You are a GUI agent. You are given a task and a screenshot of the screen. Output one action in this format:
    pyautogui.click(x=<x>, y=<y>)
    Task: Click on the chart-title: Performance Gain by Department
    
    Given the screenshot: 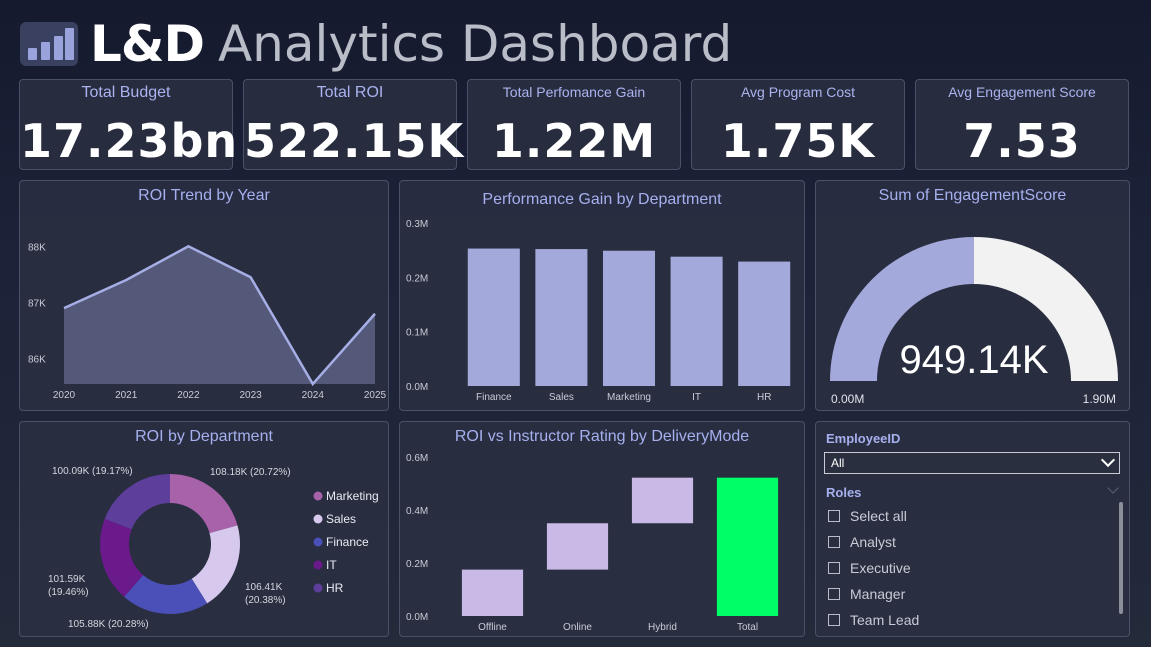 What is the action you would take?
    pyautogui.click(x=602, y=199)
    